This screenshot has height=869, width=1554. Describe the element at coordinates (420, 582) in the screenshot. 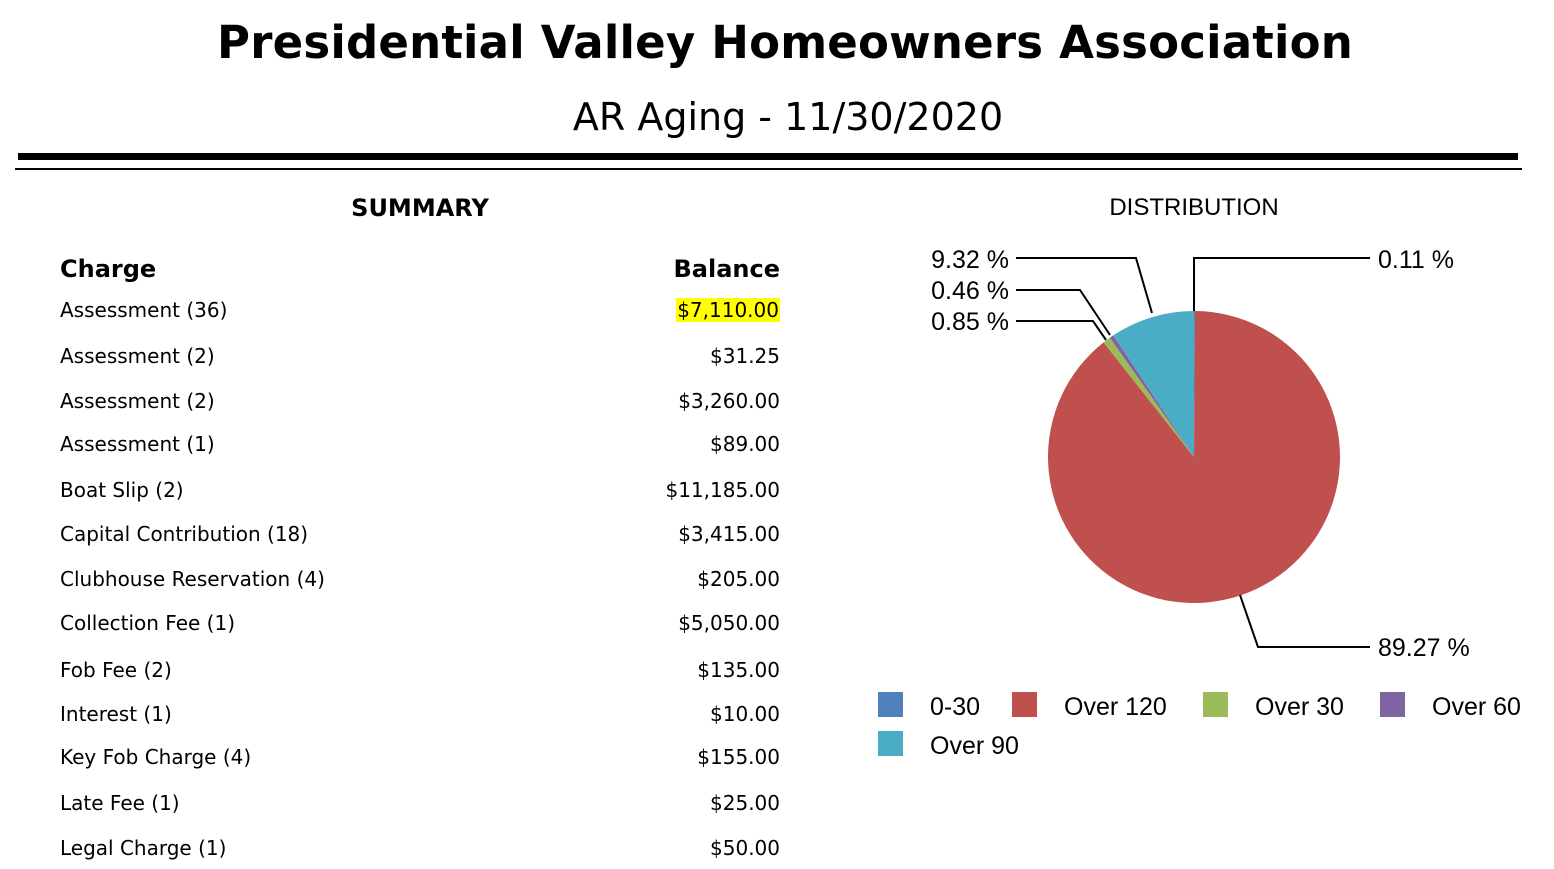

I see `summary-row: Clubhouse Reservation (4) $205.00` at that location.